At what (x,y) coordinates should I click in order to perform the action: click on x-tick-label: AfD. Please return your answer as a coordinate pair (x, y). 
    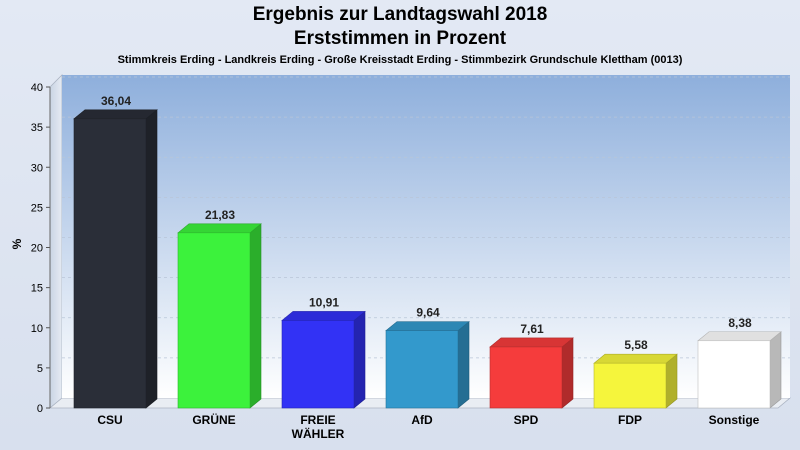
    Looking at the image, I should click on (422, 420).